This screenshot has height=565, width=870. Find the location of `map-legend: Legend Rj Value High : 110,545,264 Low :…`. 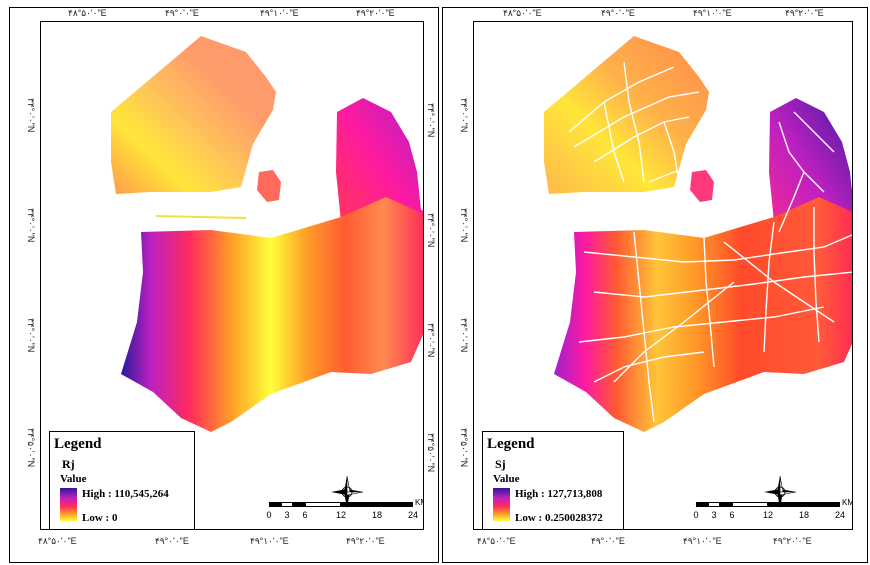

map-legend: Legend Rj Value High : 110,545,264 Low :… is located at coordinates (122, 480).